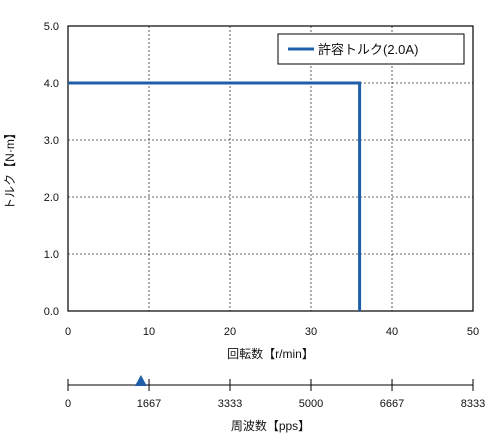 This screenshot has height=446, width=500. I want to click on x-tick-labels: 0 10 20 30 40 50, so click(272, 332).